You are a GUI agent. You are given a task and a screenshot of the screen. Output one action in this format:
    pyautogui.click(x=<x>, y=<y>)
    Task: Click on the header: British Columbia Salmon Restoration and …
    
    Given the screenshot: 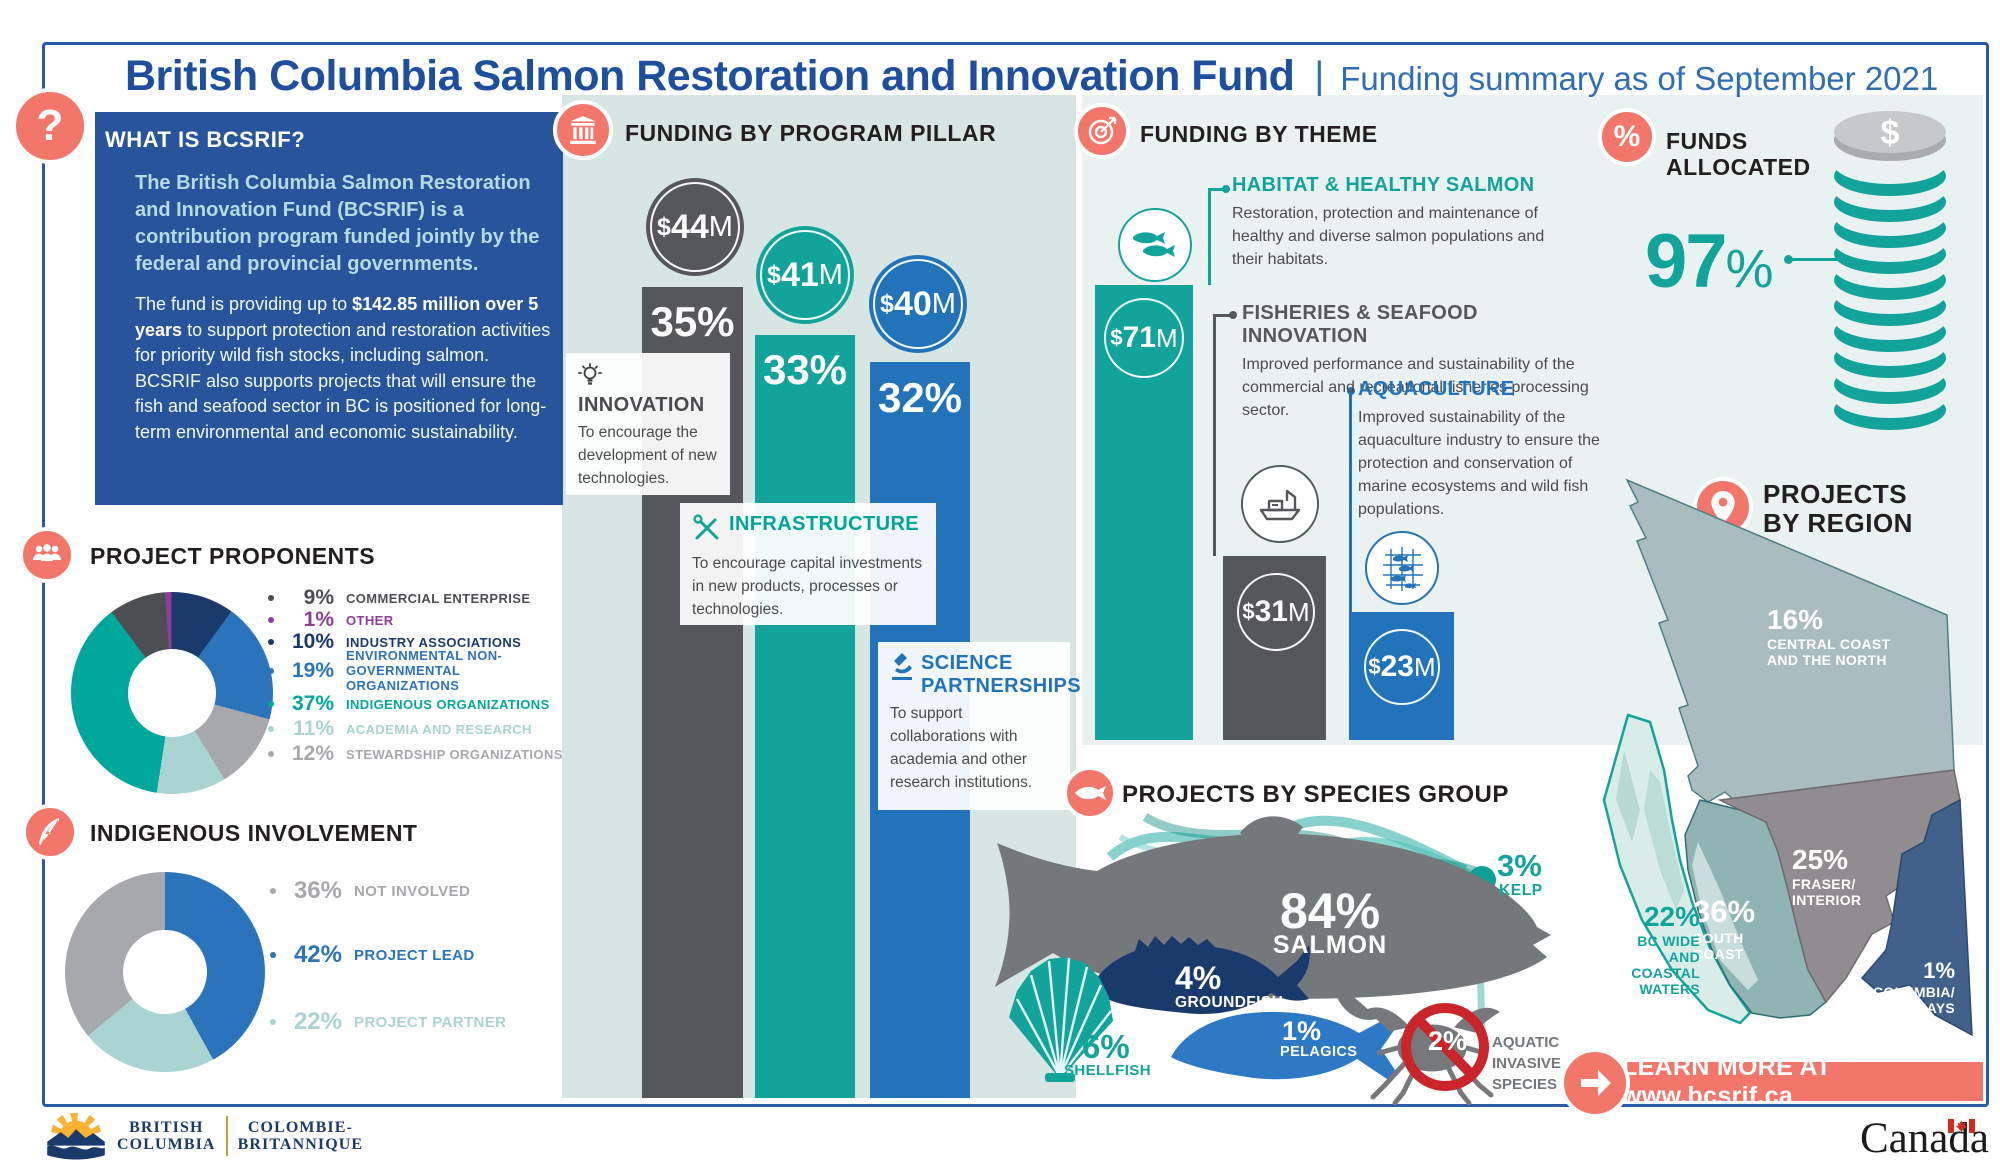 What is the action you would take?
    pyautogui.click(x=1035, y=76)
    